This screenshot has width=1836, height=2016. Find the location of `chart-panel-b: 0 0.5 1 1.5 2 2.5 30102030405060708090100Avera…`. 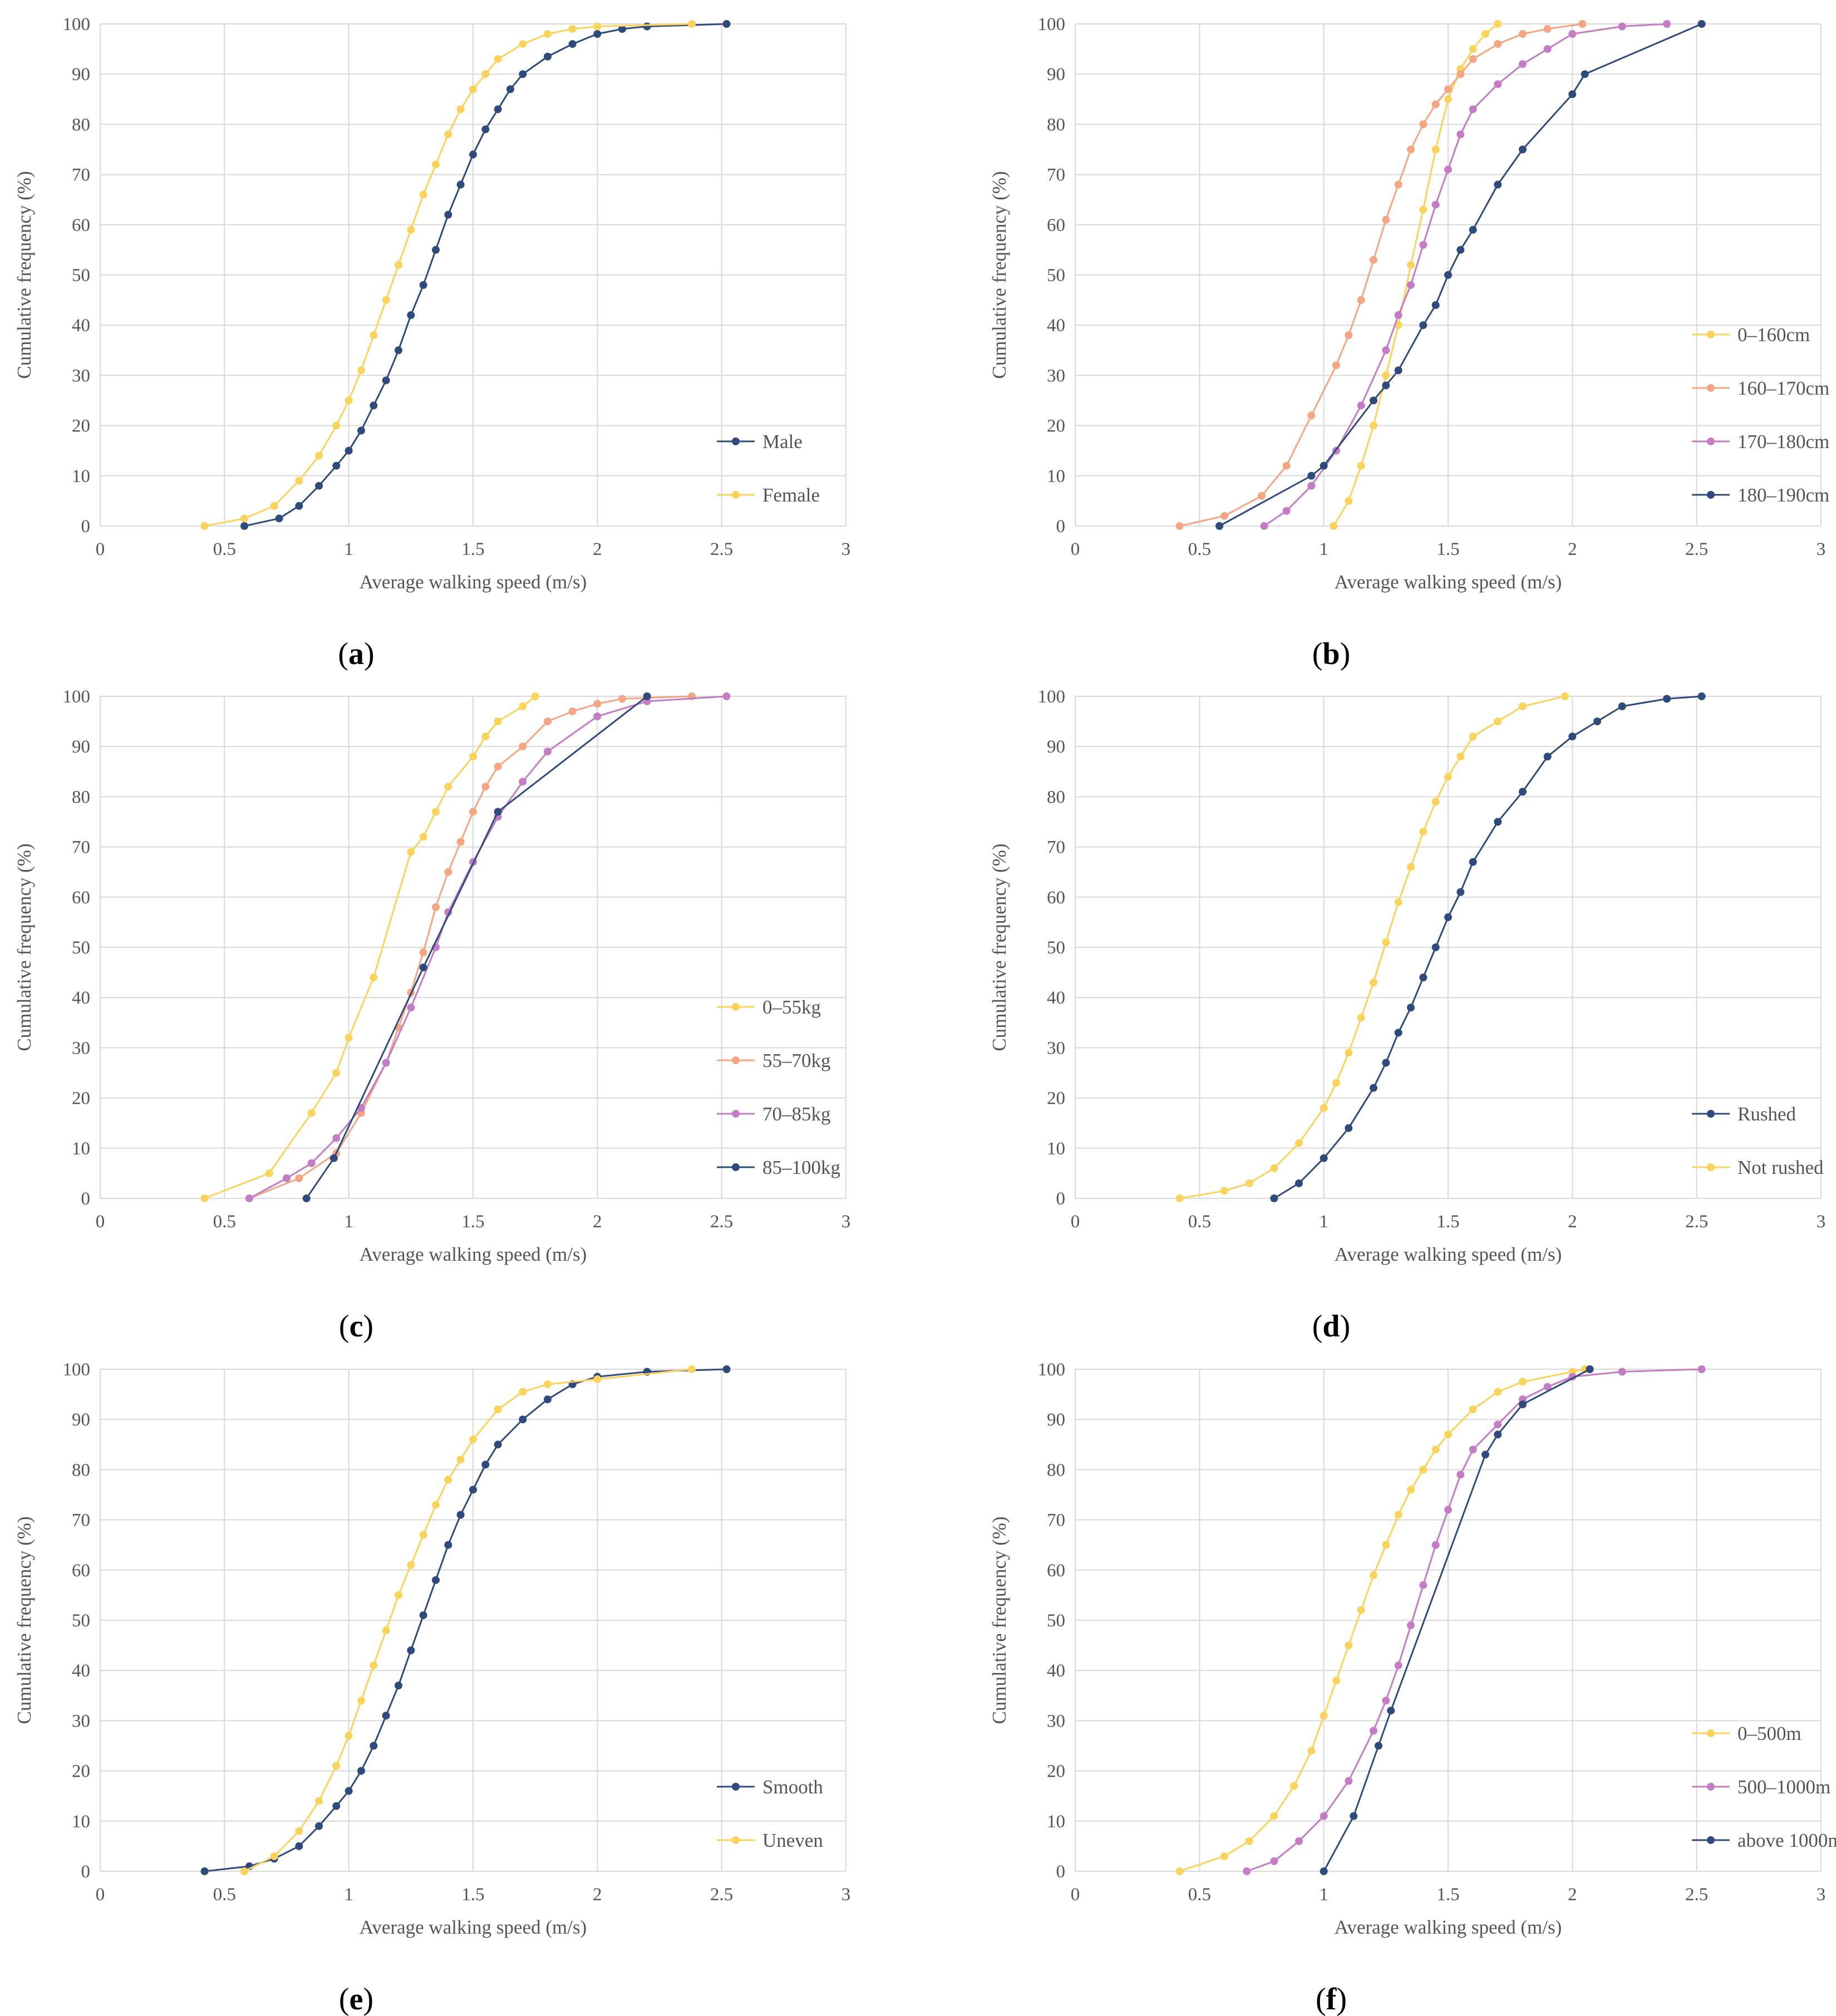

chart-panel-b: 0 0.5 1 1.5 2 2.5 30102030405060708090100Avera… is located at coordinates (1408, 342).